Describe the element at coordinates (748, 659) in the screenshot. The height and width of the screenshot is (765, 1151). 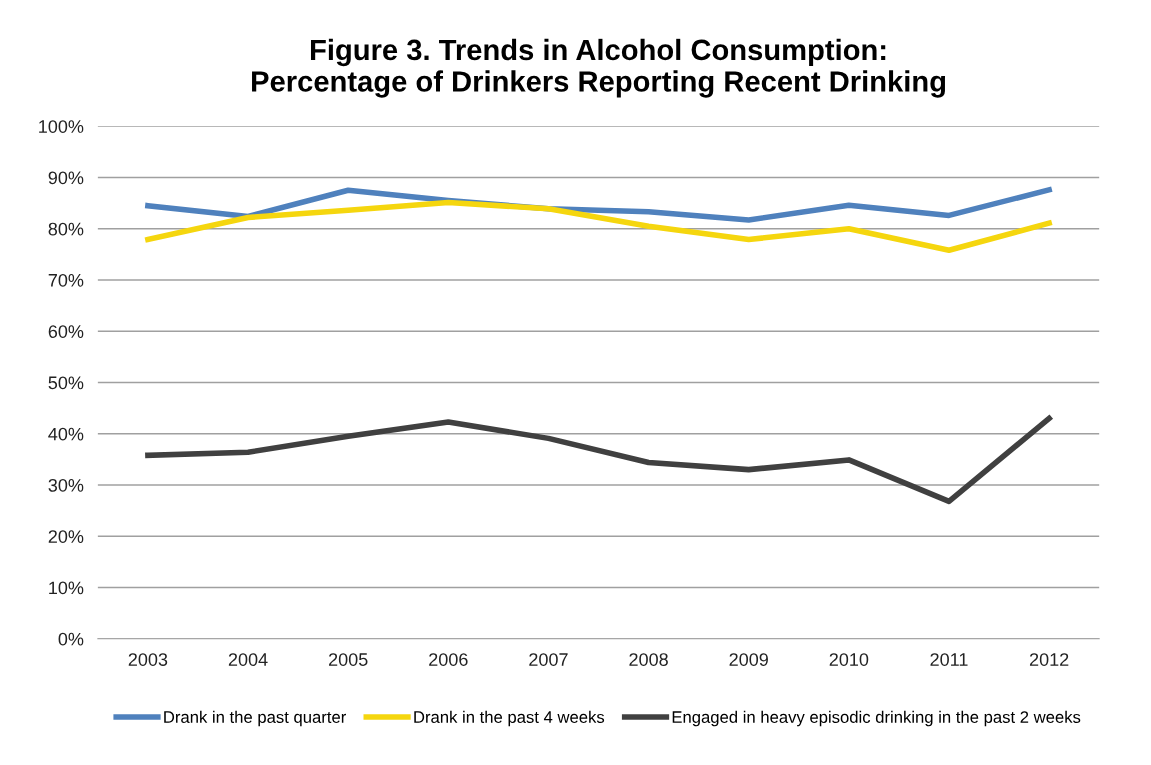
I see `x-tick-label: 2009` at that location.